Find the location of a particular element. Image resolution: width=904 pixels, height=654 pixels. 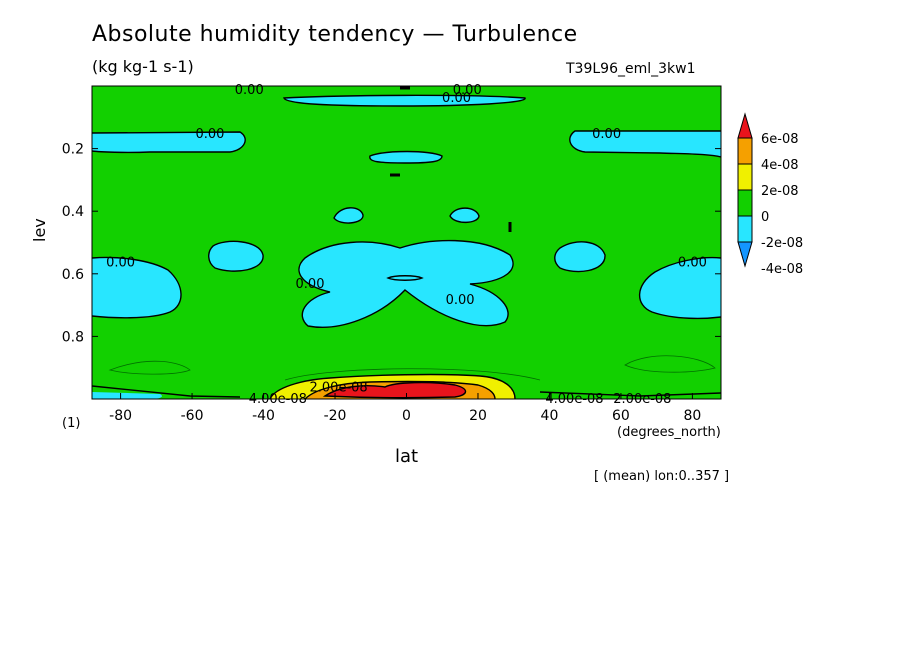

neg-region-small-left is located at coordinates (349, 215).